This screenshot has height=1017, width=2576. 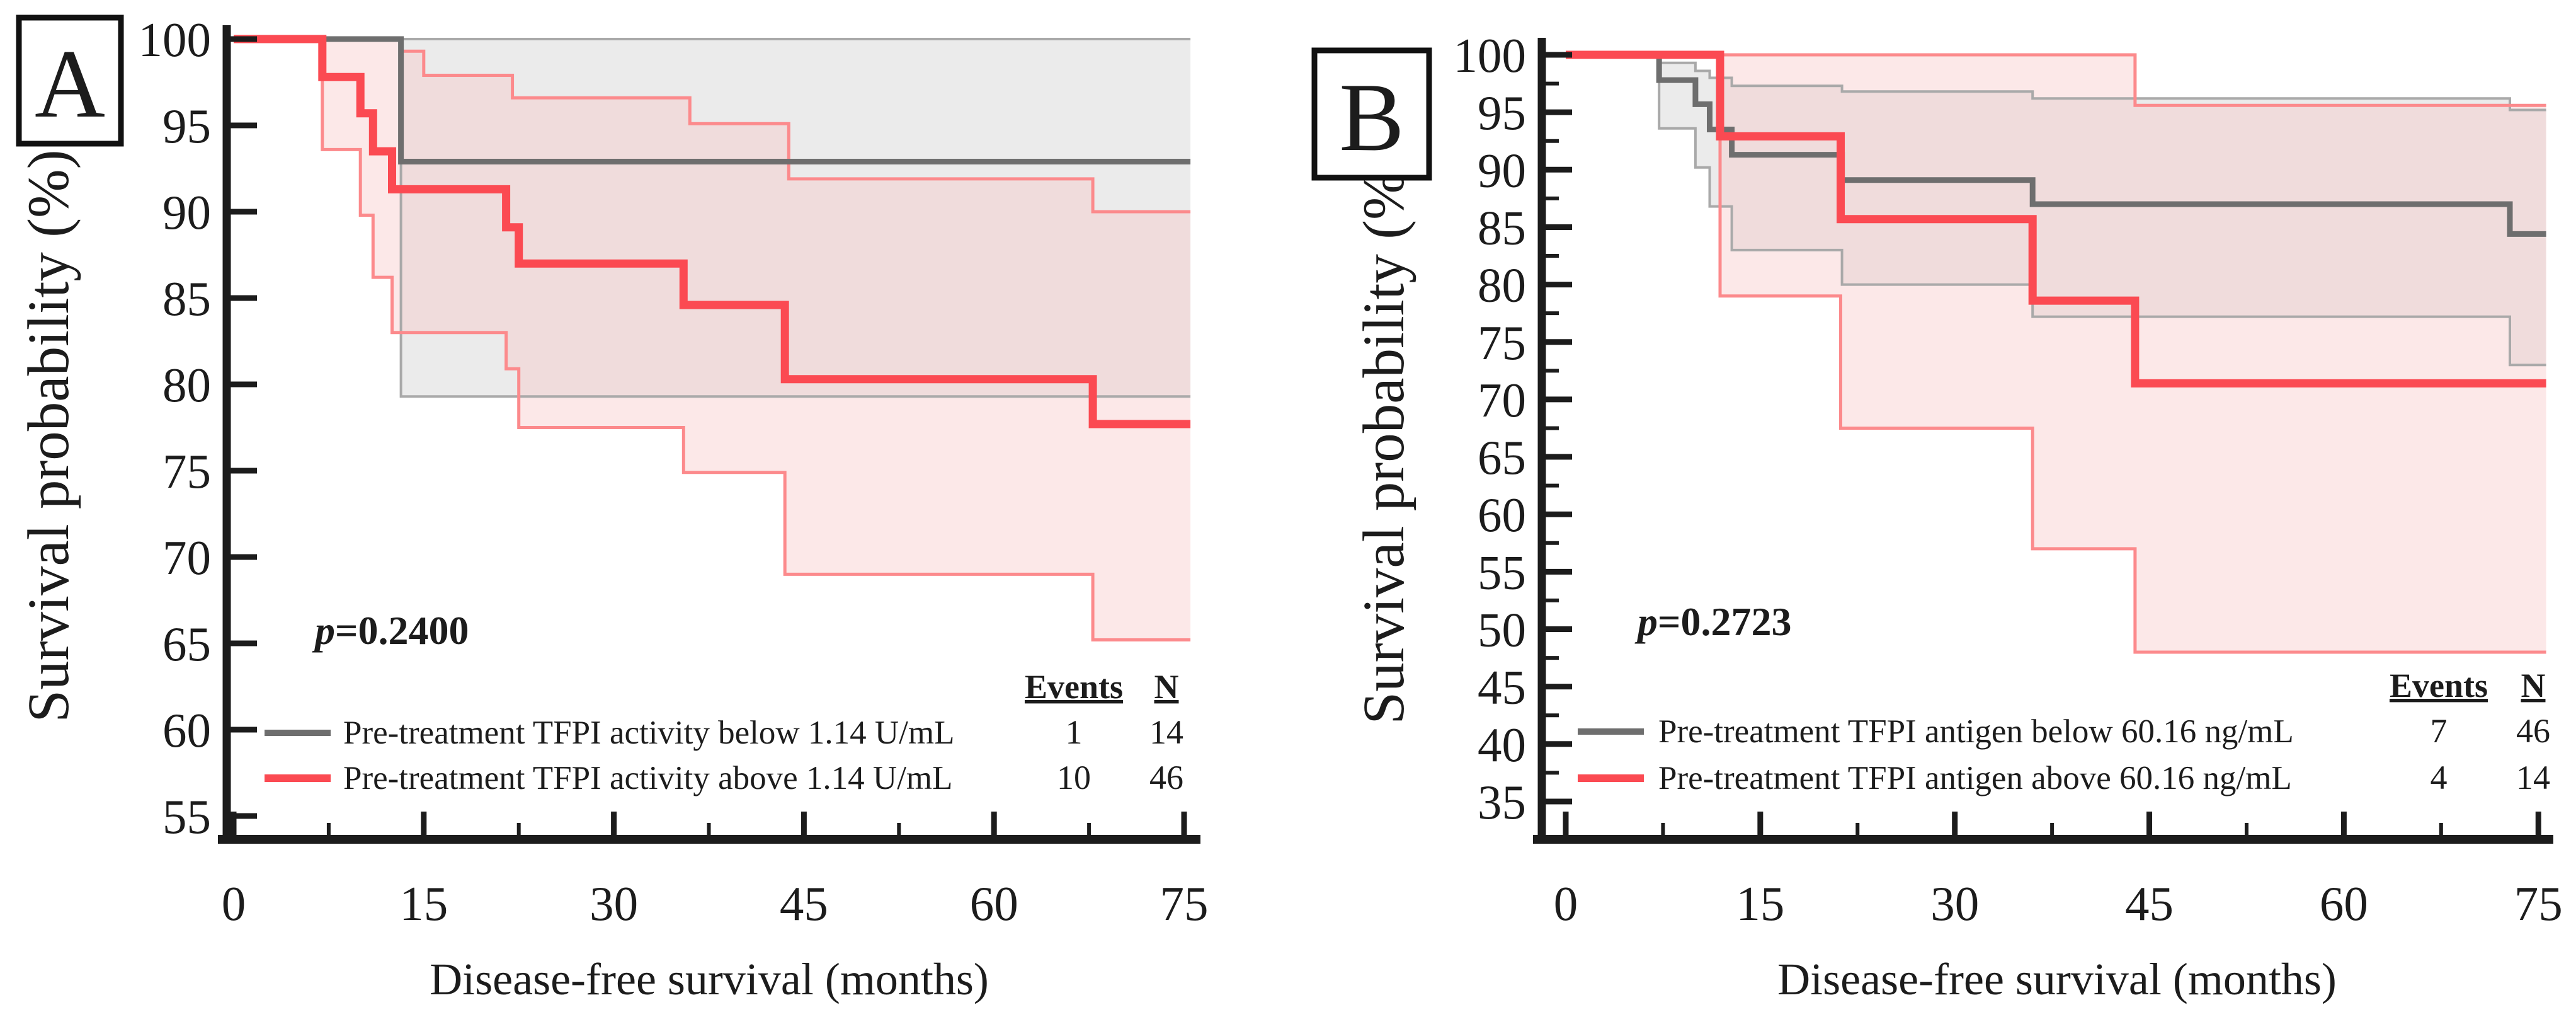 I want to click on panel-a-gray-confidence-band, so click(x=712, y=218).